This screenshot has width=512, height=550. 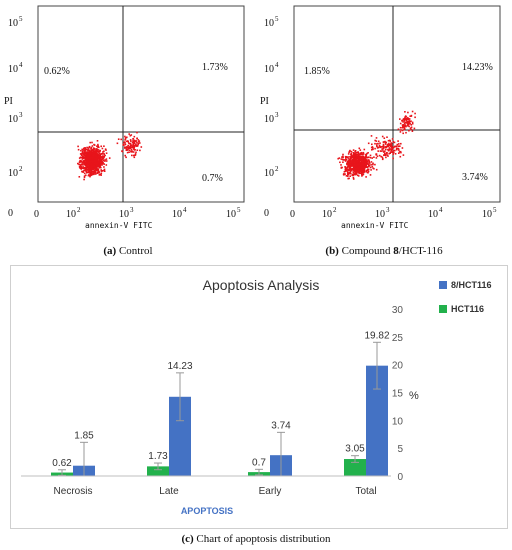 What do you see at coordinates (233, 213) in the screenshot?
I see `x-tick-label: 10⁵` at bounding box center [233, 213].